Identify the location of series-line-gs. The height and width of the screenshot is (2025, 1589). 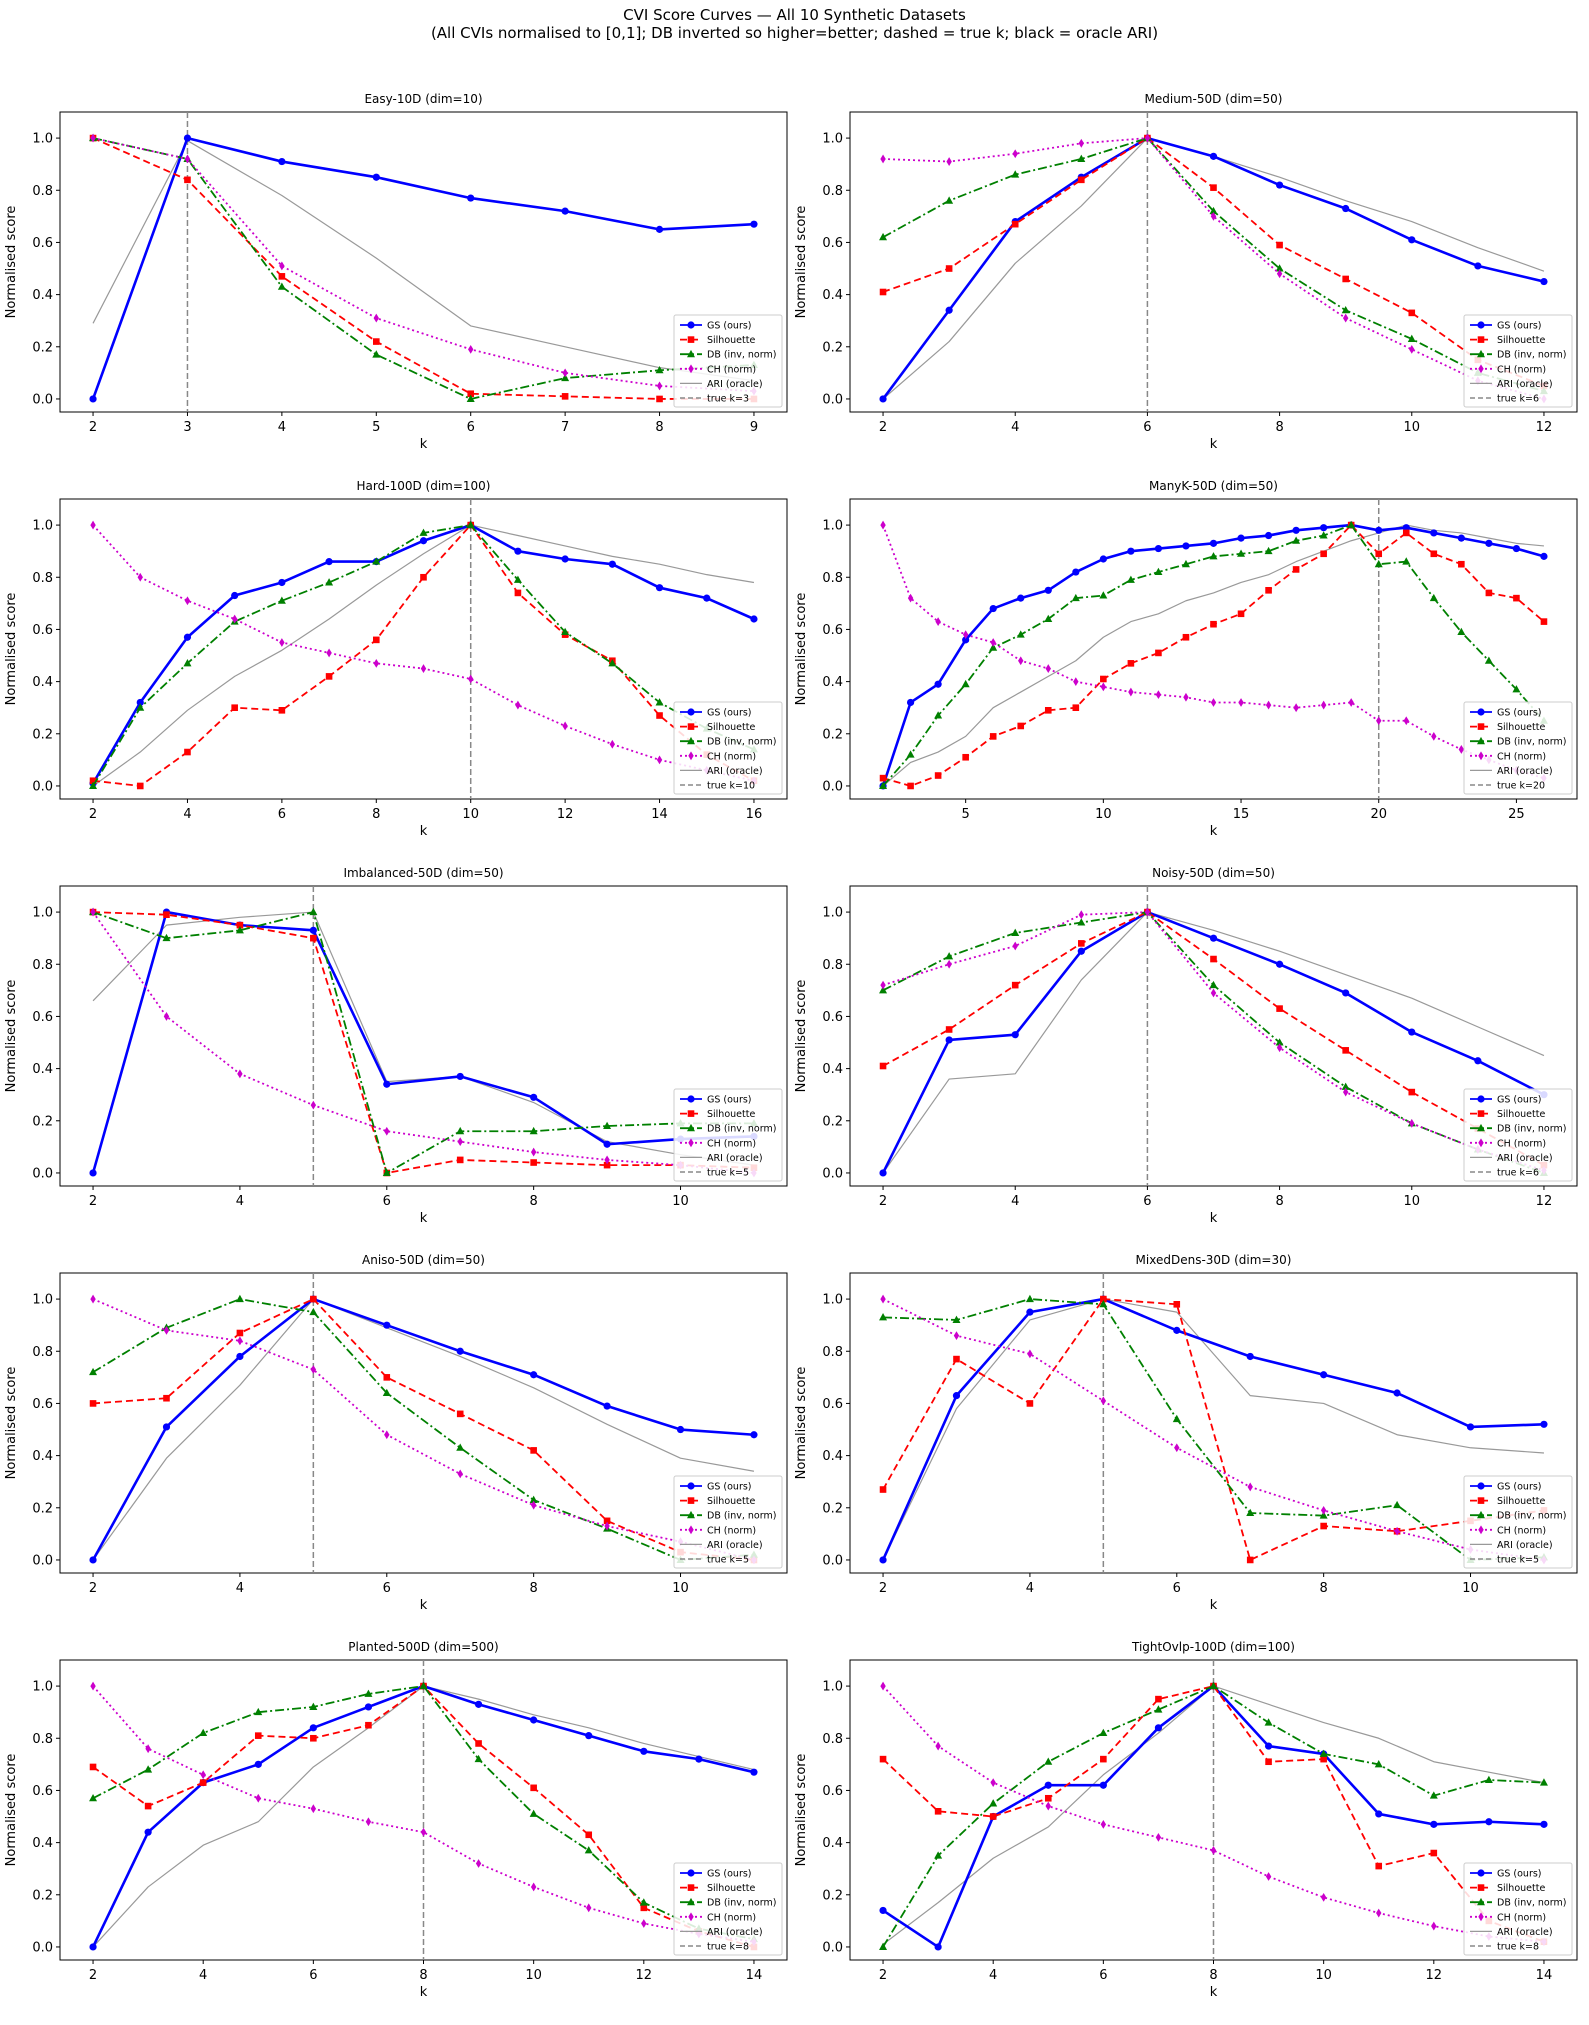
(423, 1429).